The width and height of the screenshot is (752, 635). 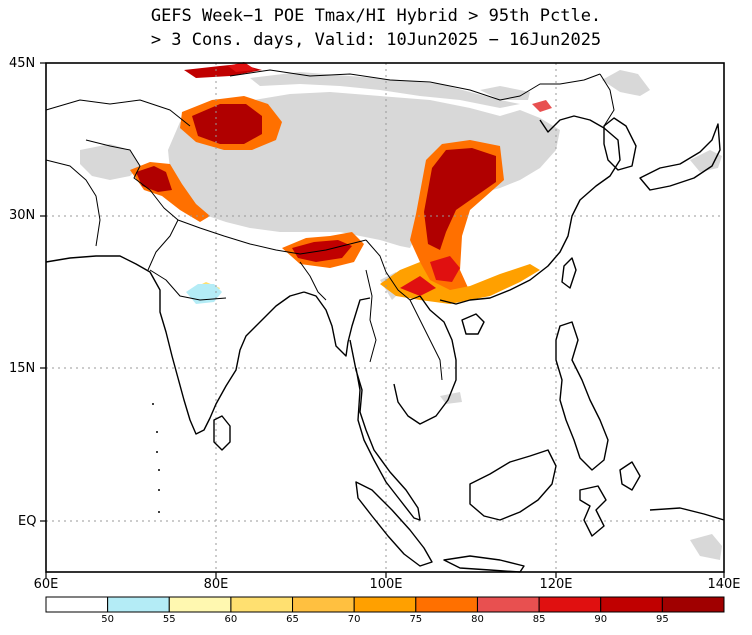 I want to click on colorbar, so click(x=385, y=604).